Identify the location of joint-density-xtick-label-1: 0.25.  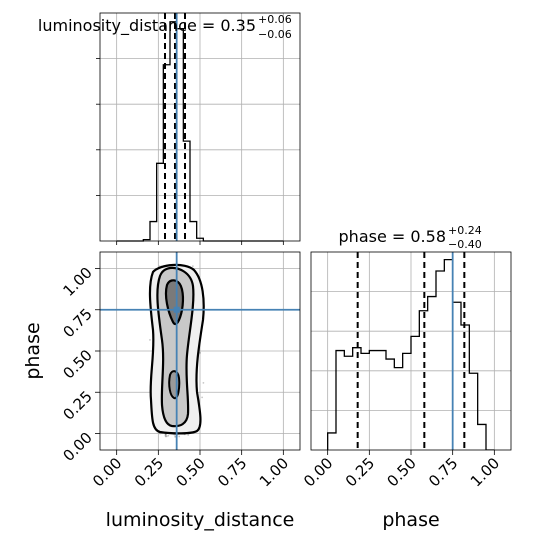
(149, 472).